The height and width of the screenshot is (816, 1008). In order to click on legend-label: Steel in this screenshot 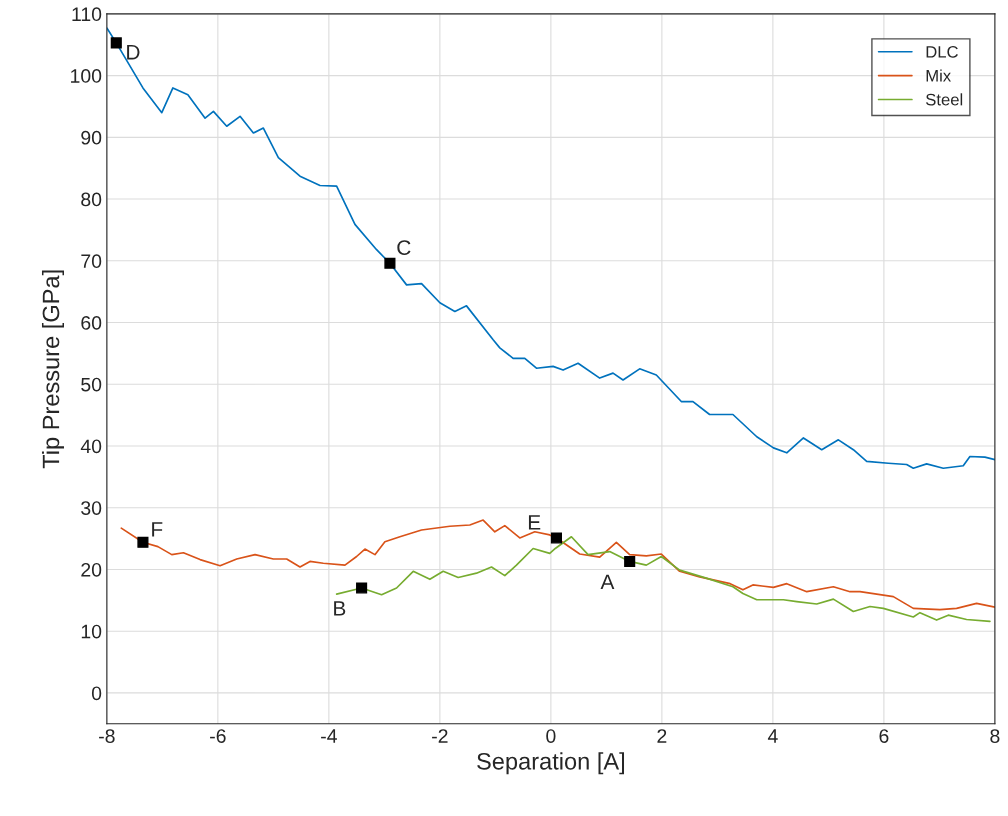, I will do `click(944, 99)`.